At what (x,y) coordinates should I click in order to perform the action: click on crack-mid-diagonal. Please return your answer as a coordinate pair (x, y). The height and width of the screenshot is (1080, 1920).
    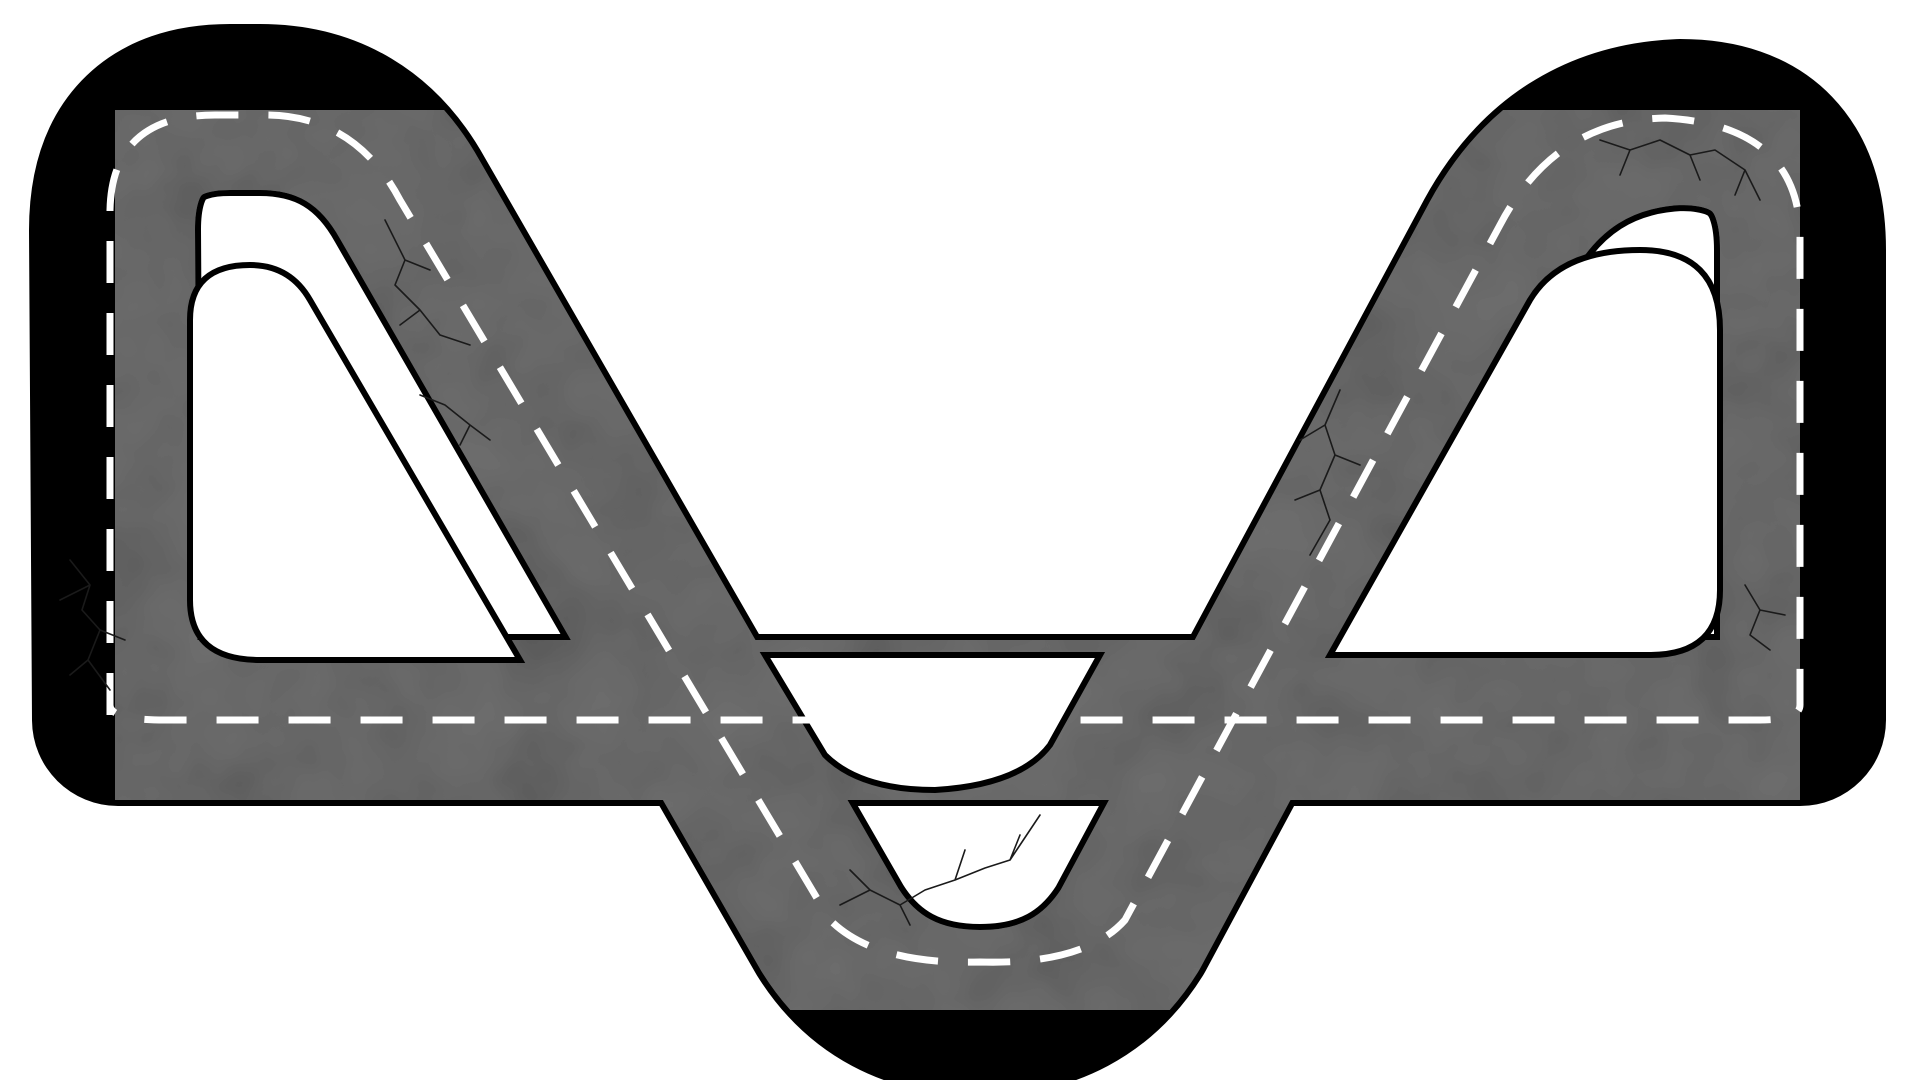
    Looking at the image, I should click on (455, 420).